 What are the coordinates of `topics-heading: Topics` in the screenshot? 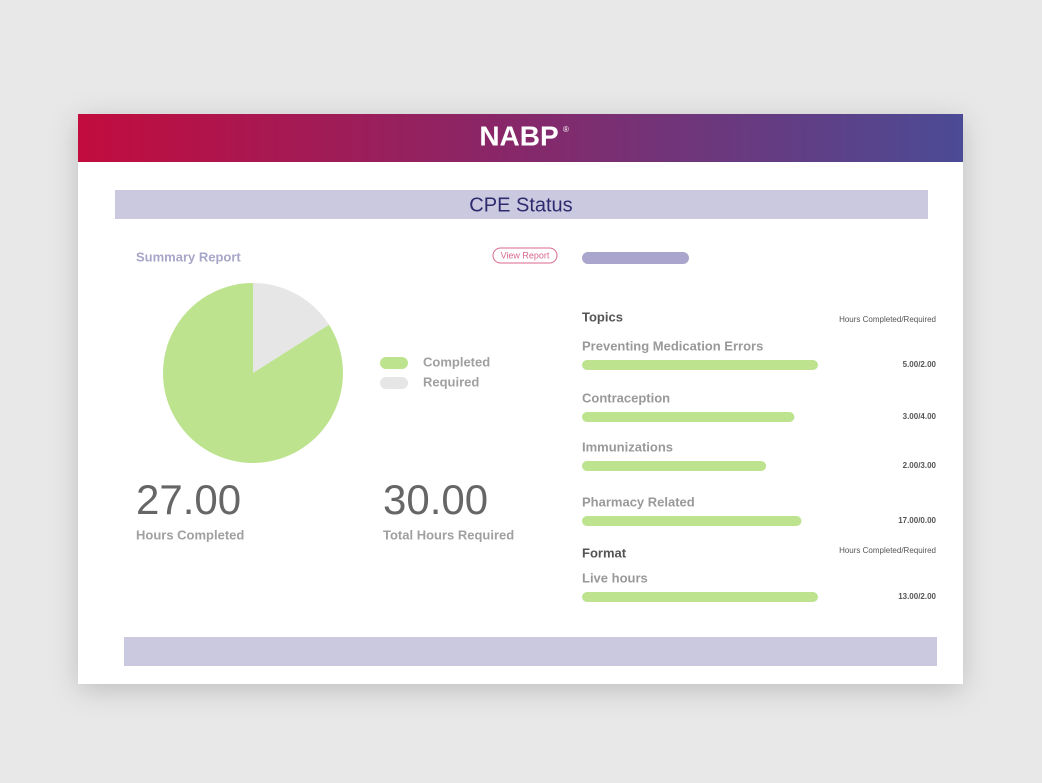 It's located at (602, 316).